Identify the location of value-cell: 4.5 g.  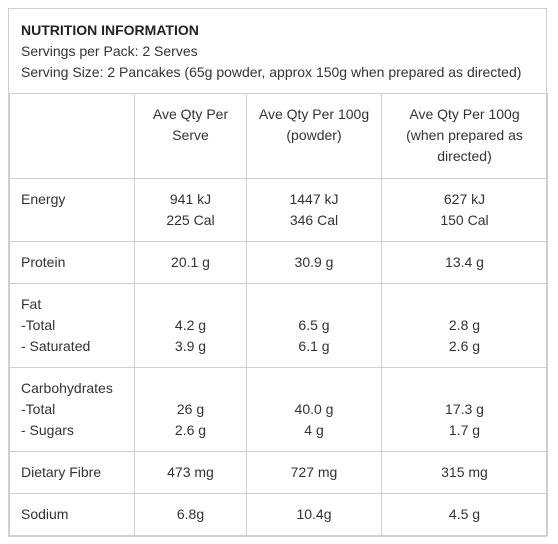
(464, 514).